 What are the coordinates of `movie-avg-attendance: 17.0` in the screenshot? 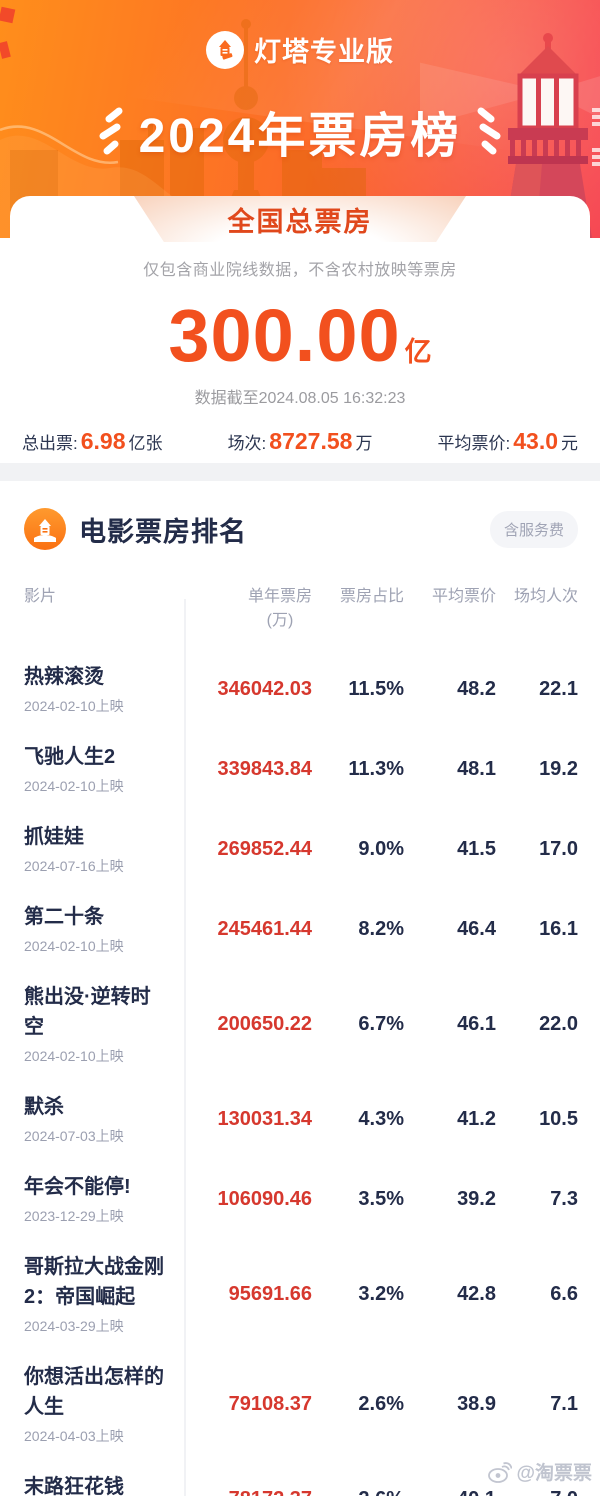 It's located at (558, 848).